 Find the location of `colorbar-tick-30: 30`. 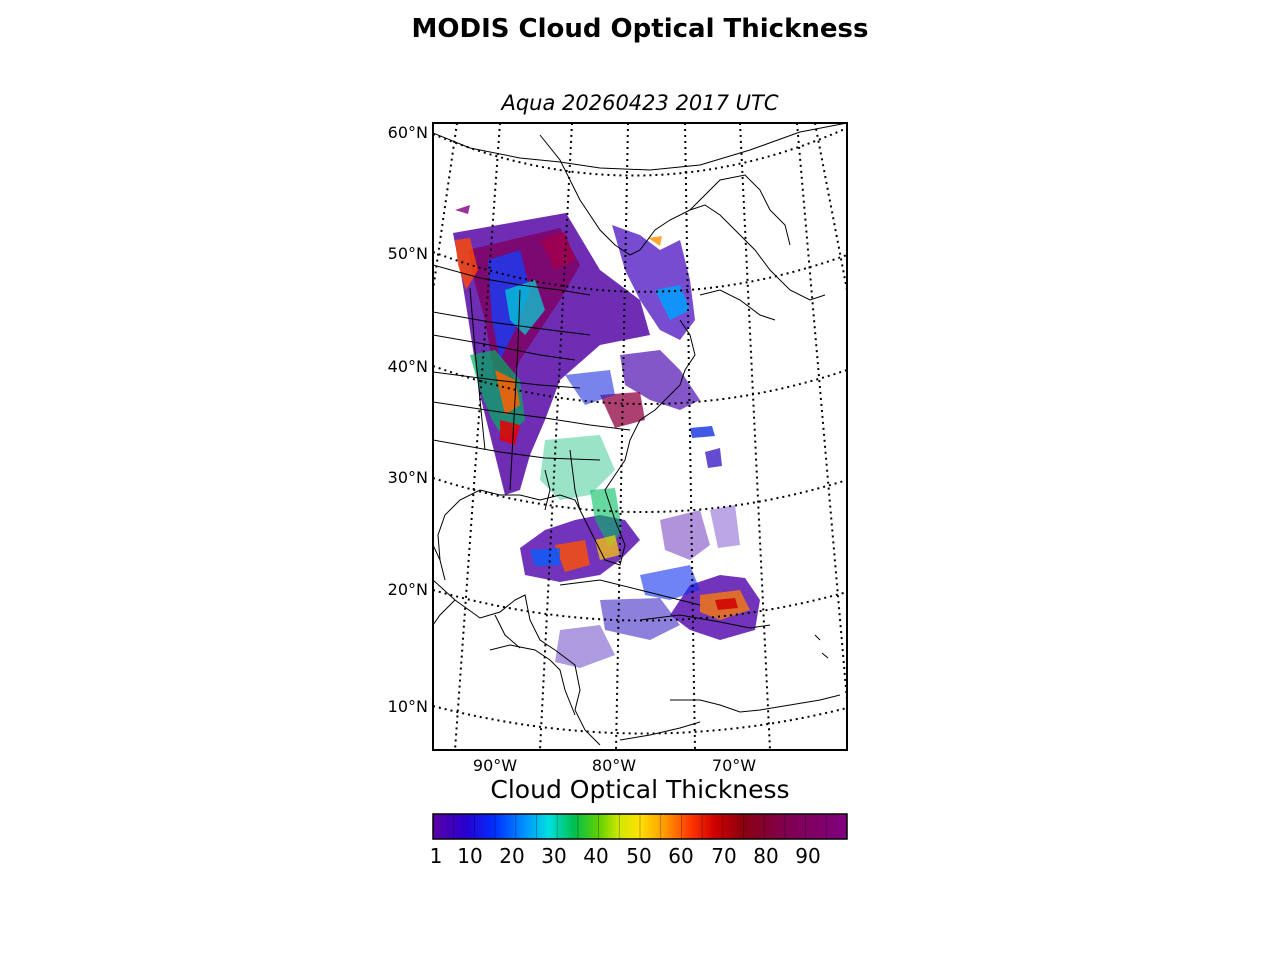

colorbar-tick-30: 30 is located at coordinates (554, 856).